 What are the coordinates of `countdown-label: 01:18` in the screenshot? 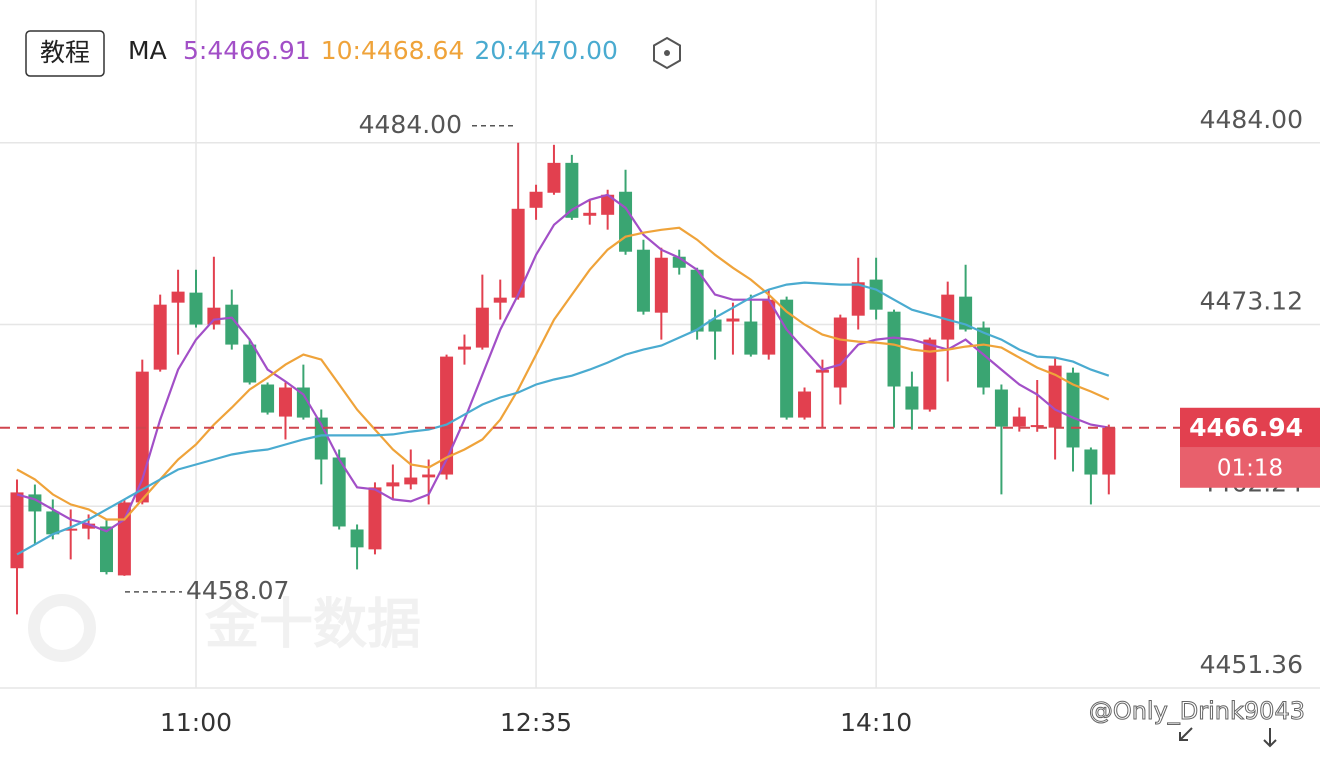 It's located at (1250, 468).